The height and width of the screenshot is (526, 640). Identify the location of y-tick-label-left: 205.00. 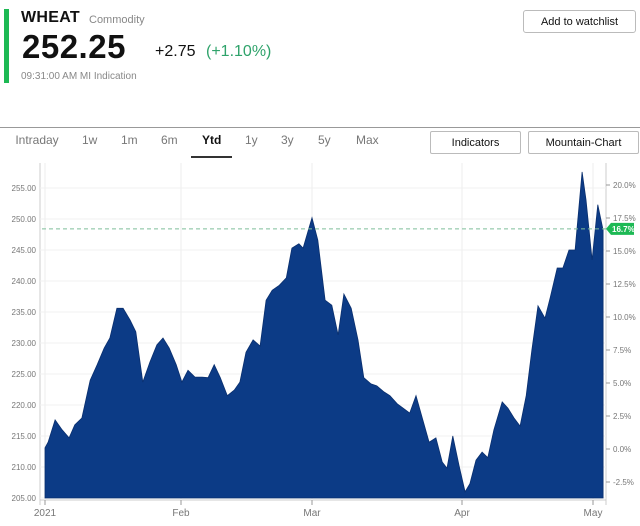
(24, 498).